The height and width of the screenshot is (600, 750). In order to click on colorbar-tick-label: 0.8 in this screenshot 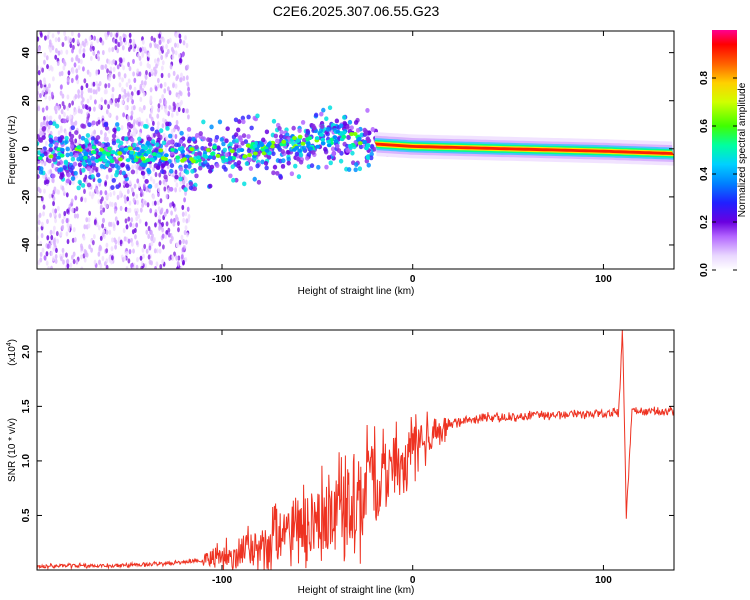, I will do `click(704, 78)`.